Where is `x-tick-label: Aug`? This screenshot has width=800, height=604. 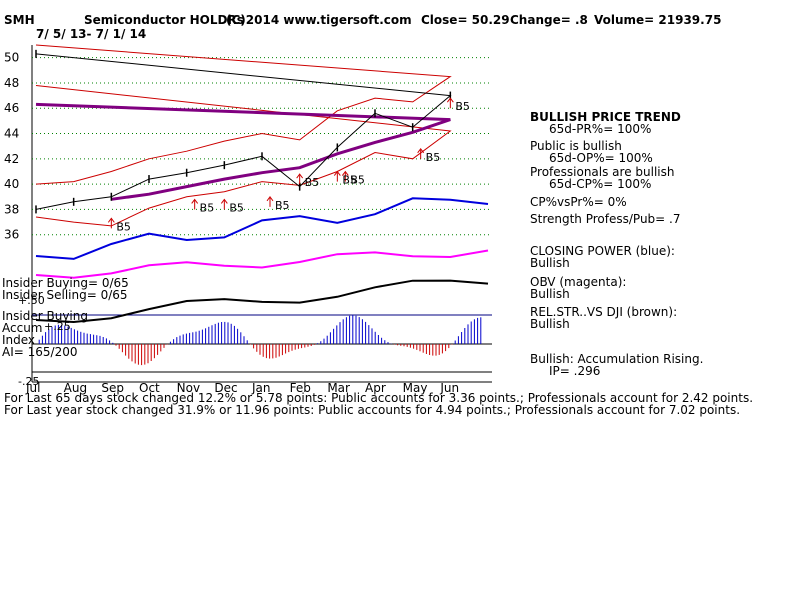
x-tick-label: Aug is located at coordinates (75, 388).